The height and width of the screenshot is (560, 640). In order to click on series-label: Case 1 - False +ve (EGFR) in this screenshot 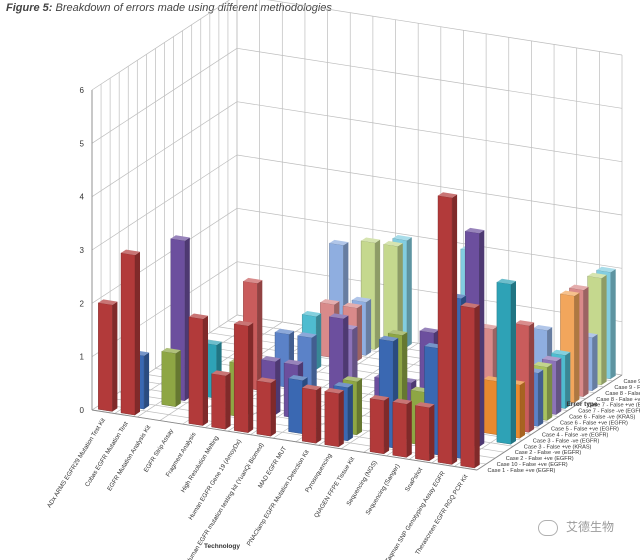, I will do `click(522, 471)`.